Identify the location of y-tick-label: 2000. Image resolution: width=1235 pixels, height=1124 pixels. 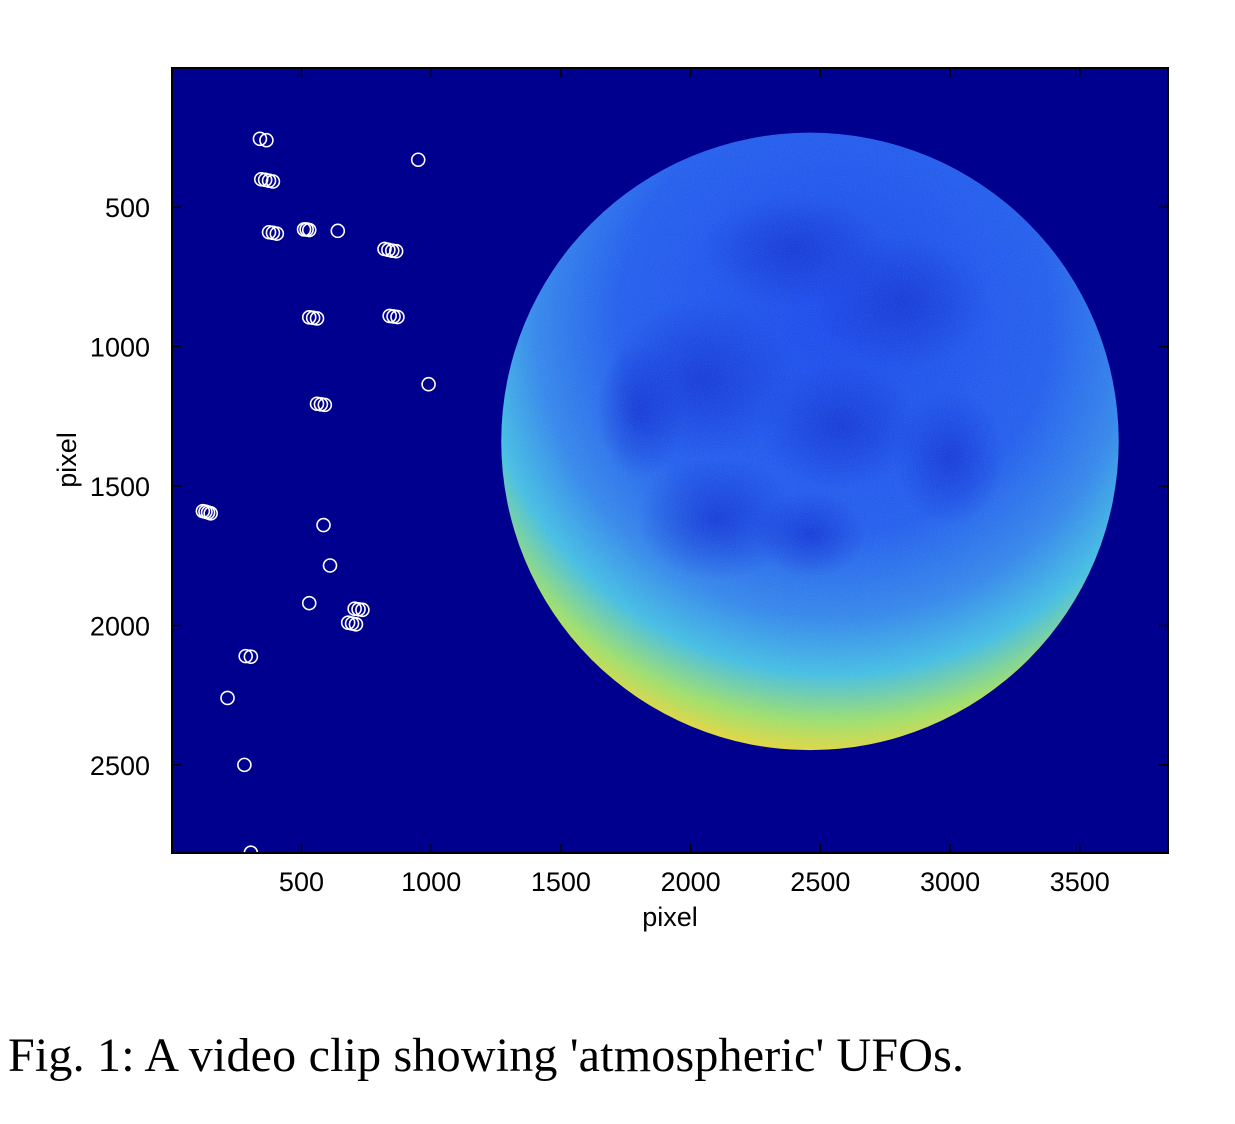
(120, 626).